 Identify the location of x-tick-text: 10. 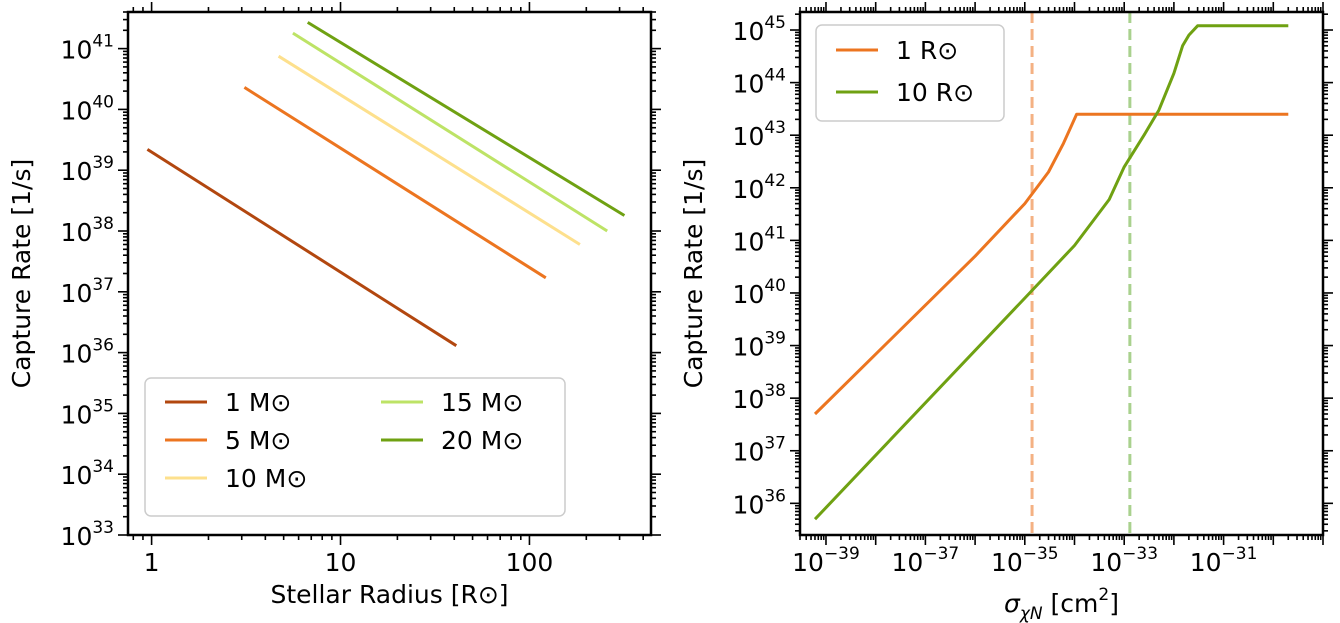
(341, 562).